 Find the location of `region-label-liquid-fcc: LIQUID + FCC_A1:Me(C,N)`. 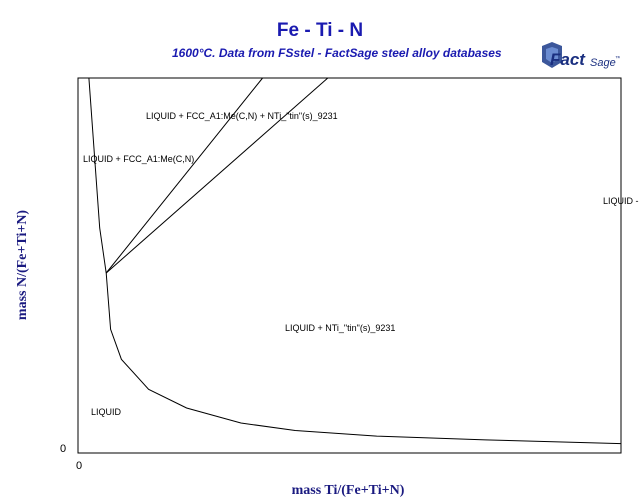

region-label-liquid-fcc: LIQUID + FCC_A1:Me(C,N) is located at coordinates (138, 159).